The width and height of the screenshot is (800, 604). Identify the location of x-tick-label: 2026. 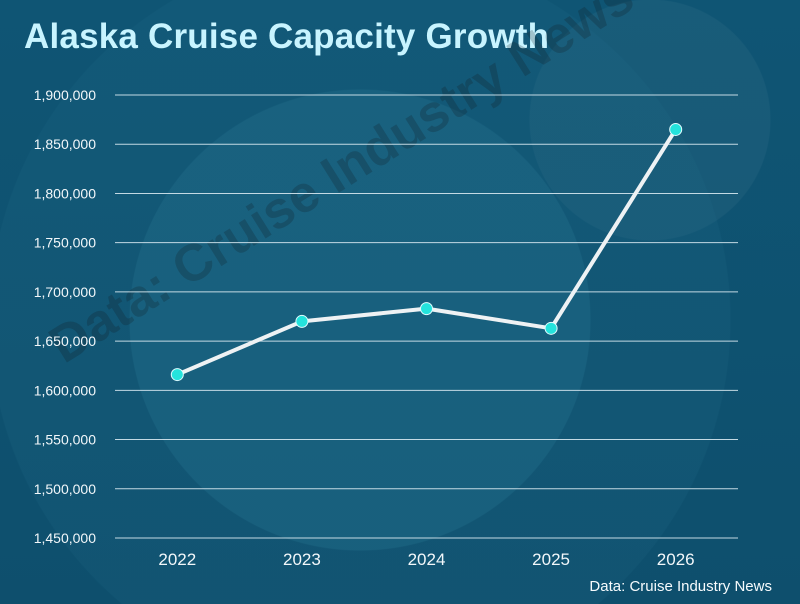
(676, 559).